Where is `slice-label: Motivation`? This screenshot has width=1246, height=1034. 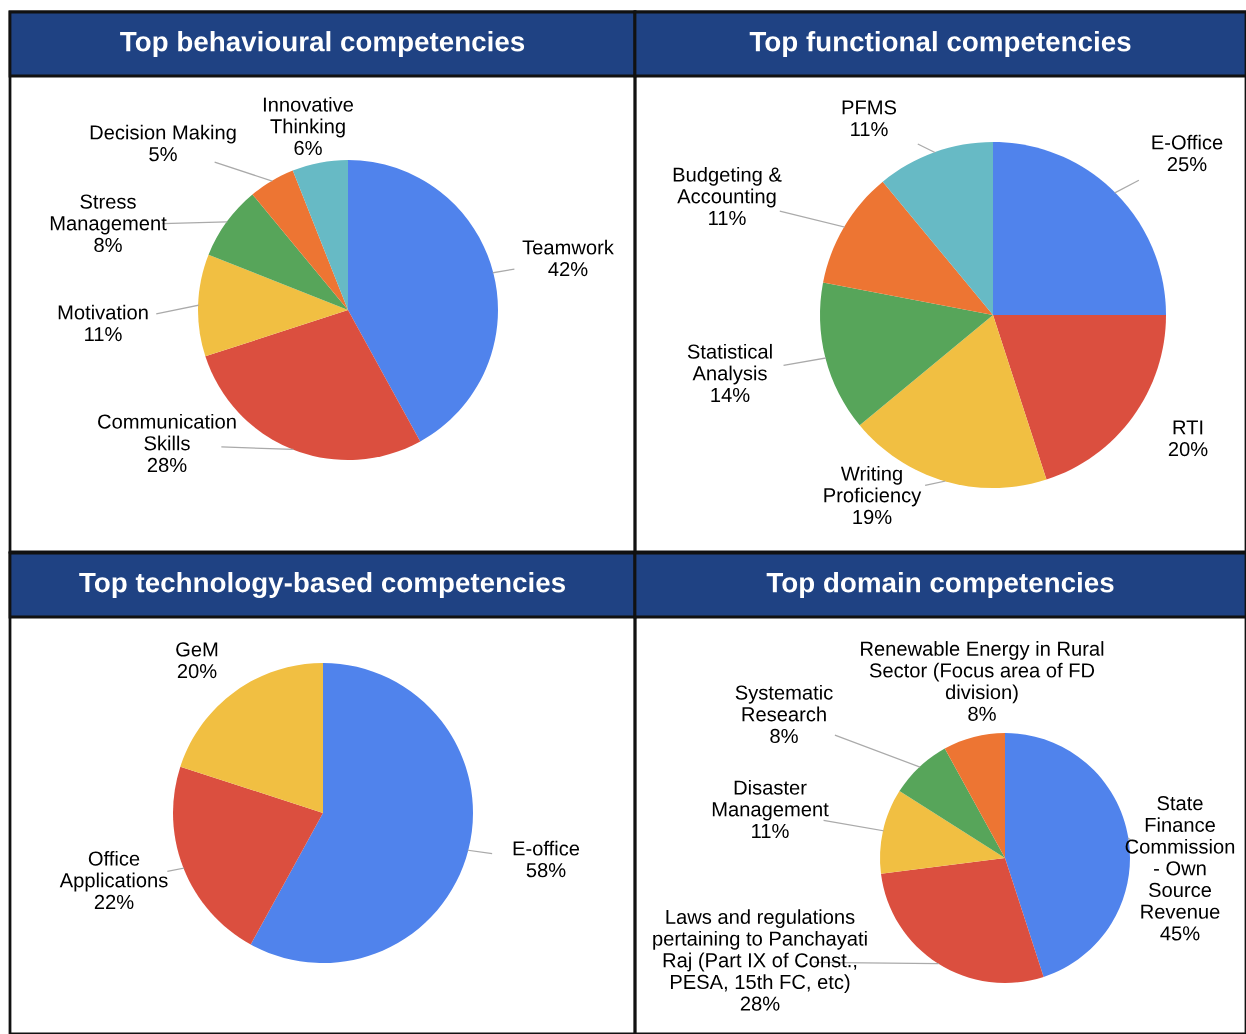
slice-label: Motivation is located at coordinates (103, 312).